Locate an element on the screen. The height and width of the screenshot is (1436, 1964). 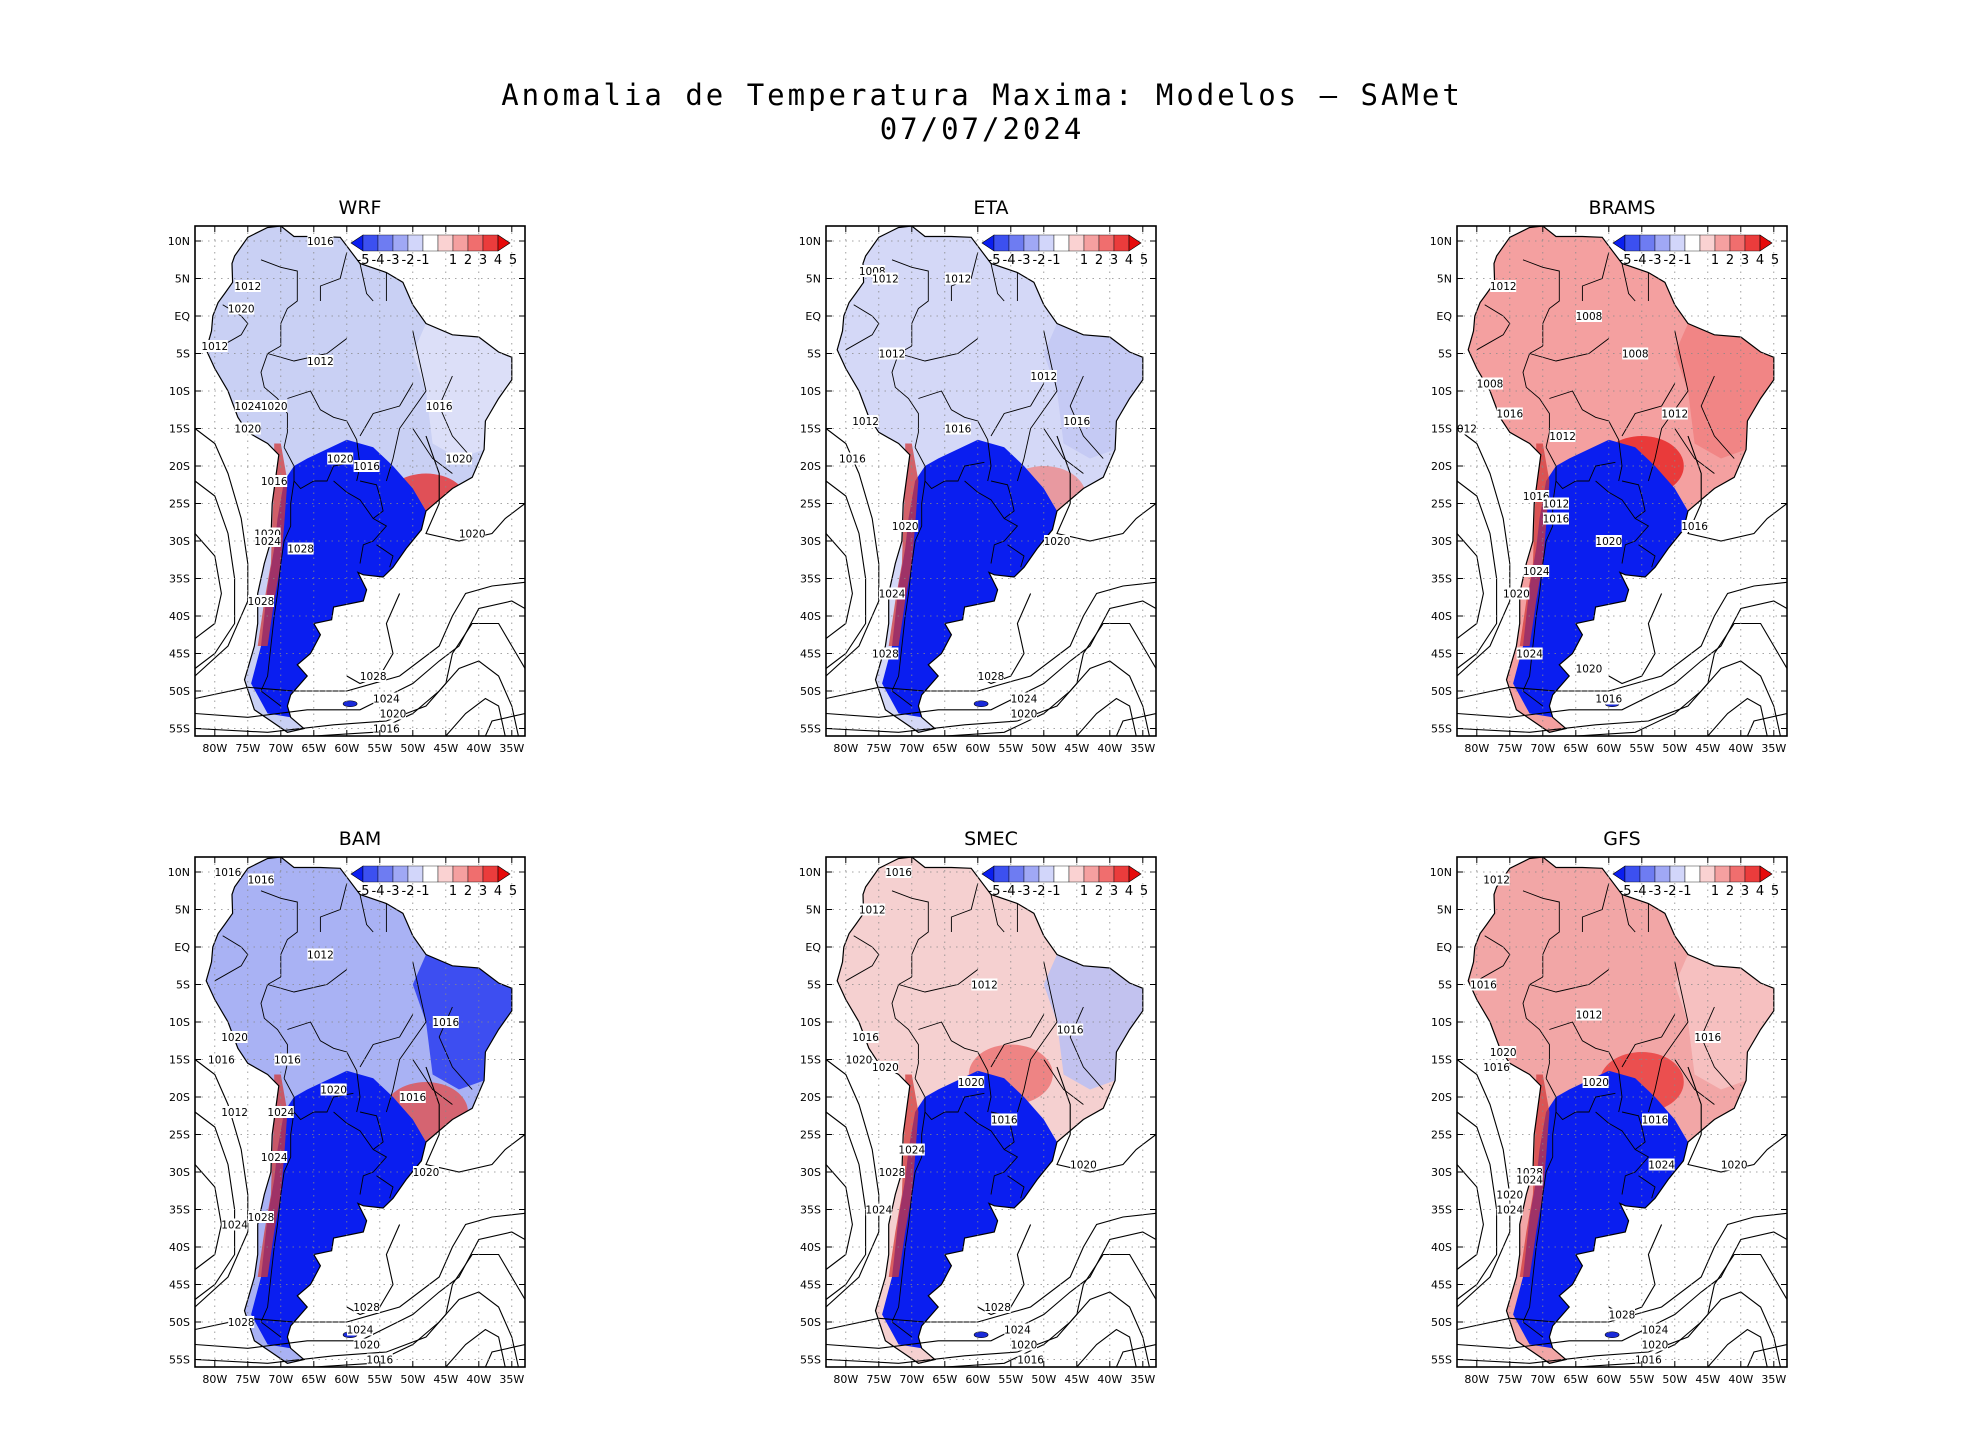
colorbar-label: 1 is located at coordinates (1715, 891).